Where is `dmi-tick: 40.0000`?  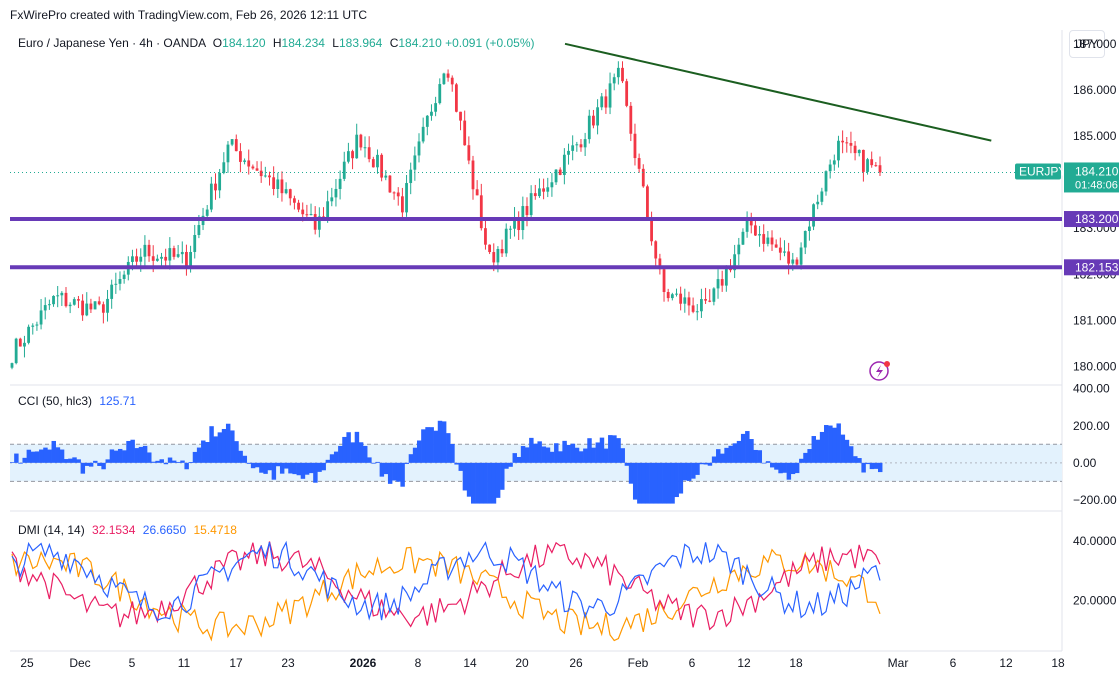
dmi-tick: 40.0000 is located at coordinates (1095, 541).